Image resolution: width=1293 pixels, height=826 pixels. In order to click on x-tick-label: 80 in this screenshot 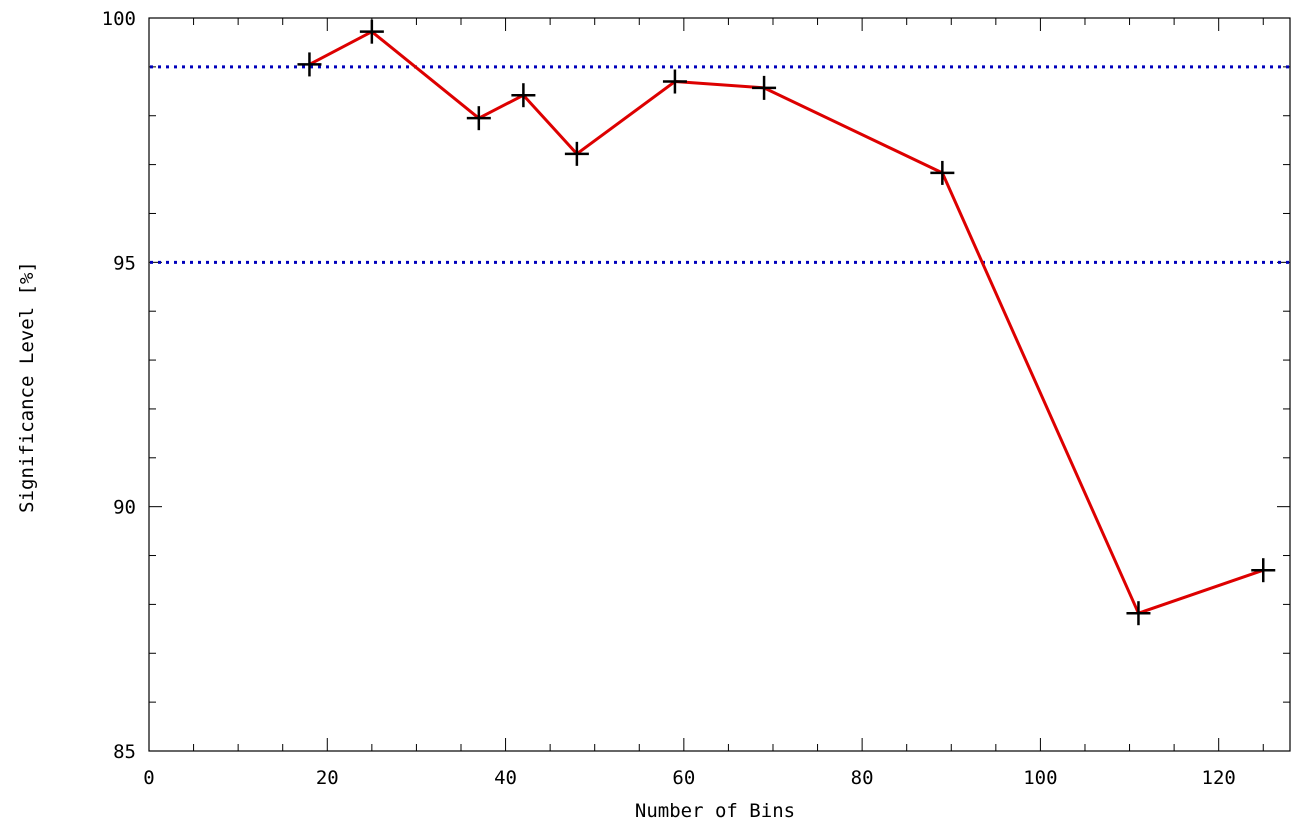, I will do `click(862, 778)`.